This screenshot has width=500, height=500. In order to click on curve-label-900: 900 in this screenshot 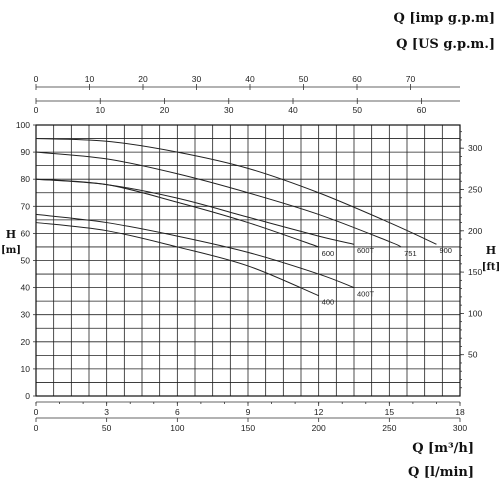, I will do `click(445, 250)`.